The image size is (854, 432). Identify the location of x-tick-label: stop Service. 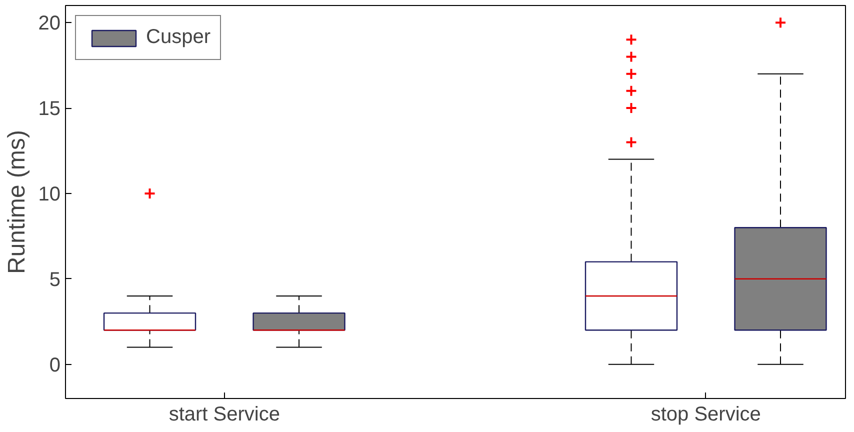
(705, 415).